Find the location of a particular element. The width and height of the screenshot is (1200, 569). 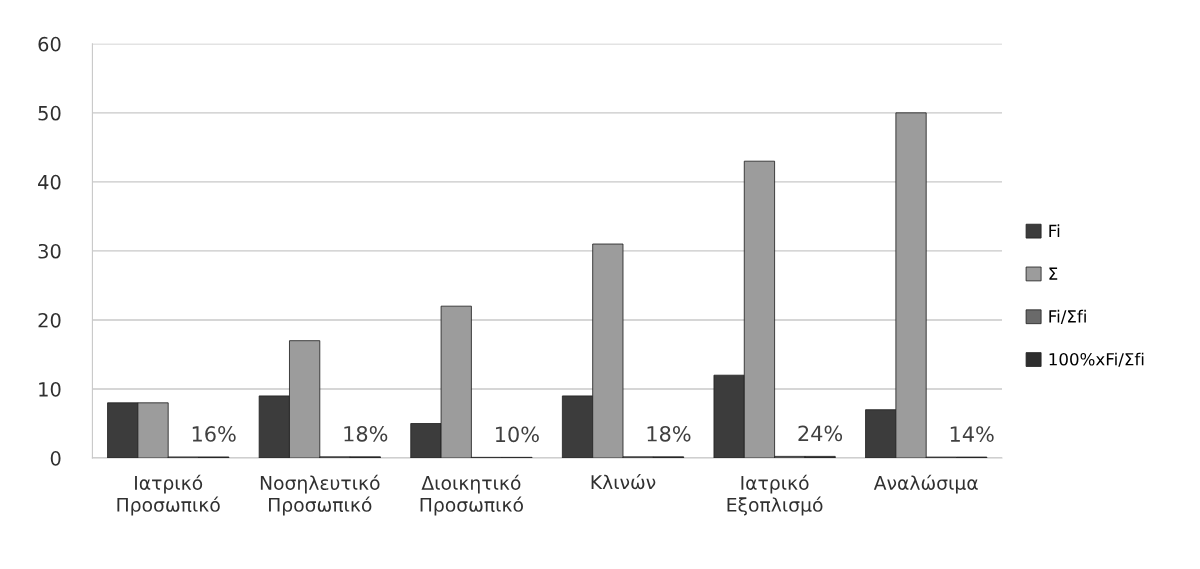

legend-label: Fi/Σfi is located at coordinates (1067, 317).